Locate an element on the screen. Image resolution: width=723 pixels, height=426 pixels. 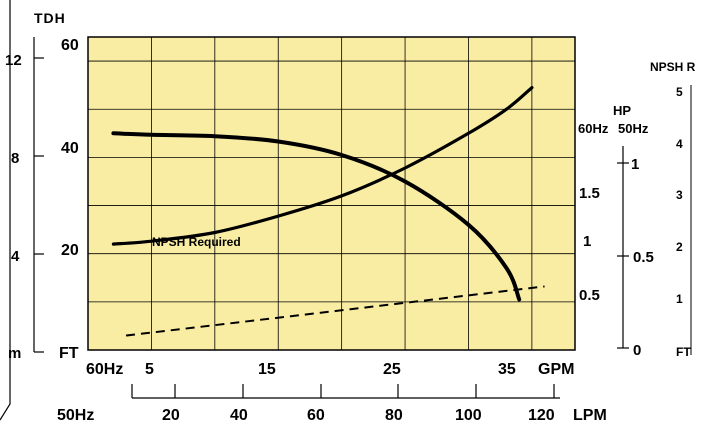
npsh-required-curve is located at coordinates (335, 311).